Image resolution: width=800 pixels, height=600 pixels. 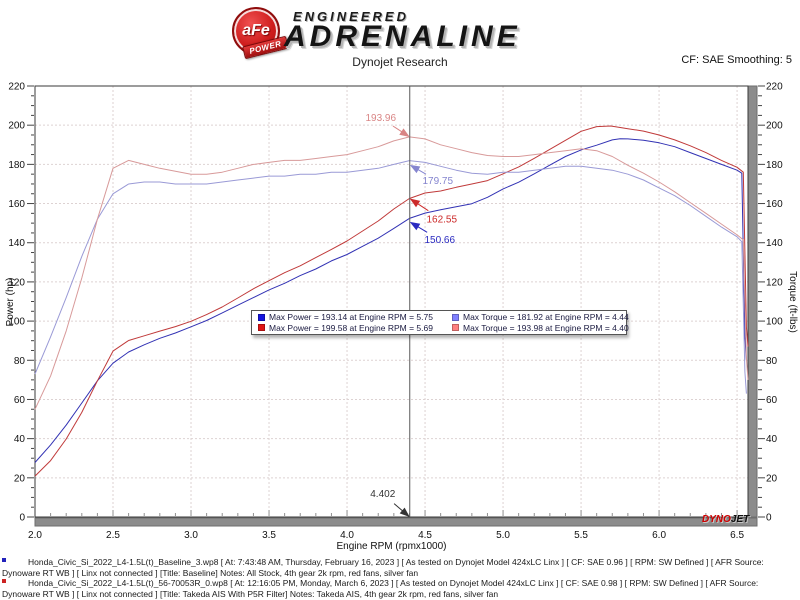 I want to click on rpm-tick-label: 3.0, so click(x=191, y=535).